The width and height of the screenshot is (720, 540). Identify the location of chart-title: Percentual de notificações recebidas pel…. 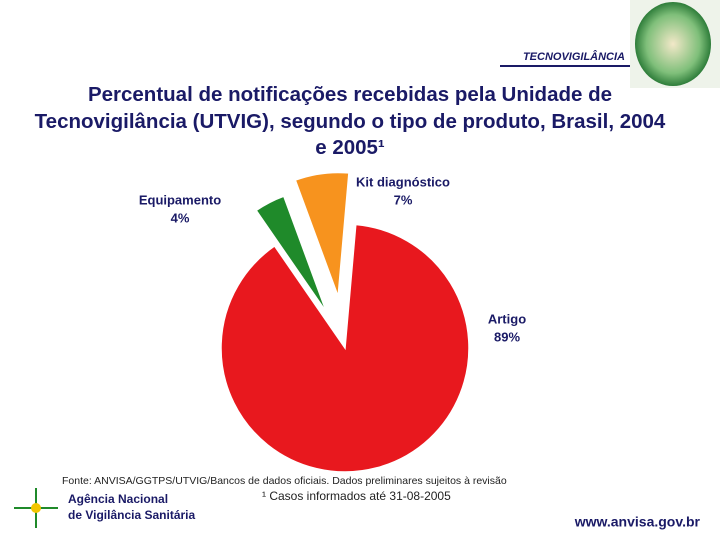
(350, 121).